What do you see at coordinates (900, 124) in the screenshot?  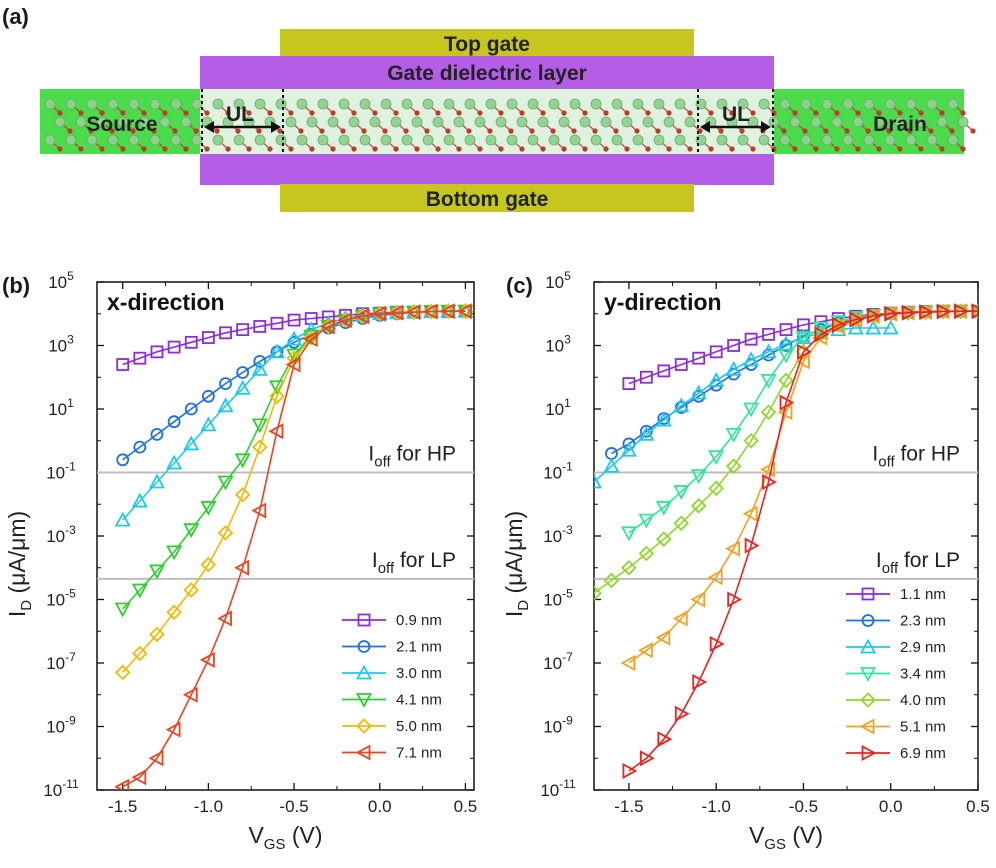 I see `drain-label: Drain` at bounding box center [900, 124].